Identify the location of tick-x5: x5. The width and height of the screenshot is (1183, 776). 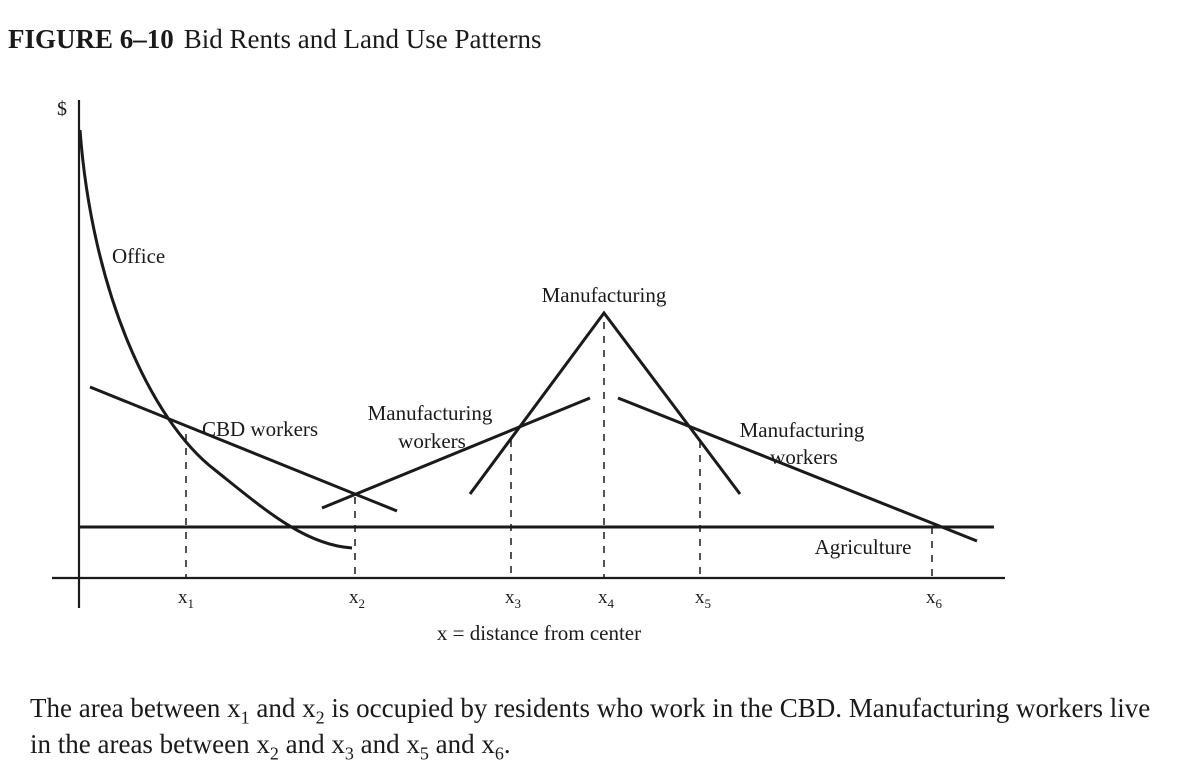
(703, 599).